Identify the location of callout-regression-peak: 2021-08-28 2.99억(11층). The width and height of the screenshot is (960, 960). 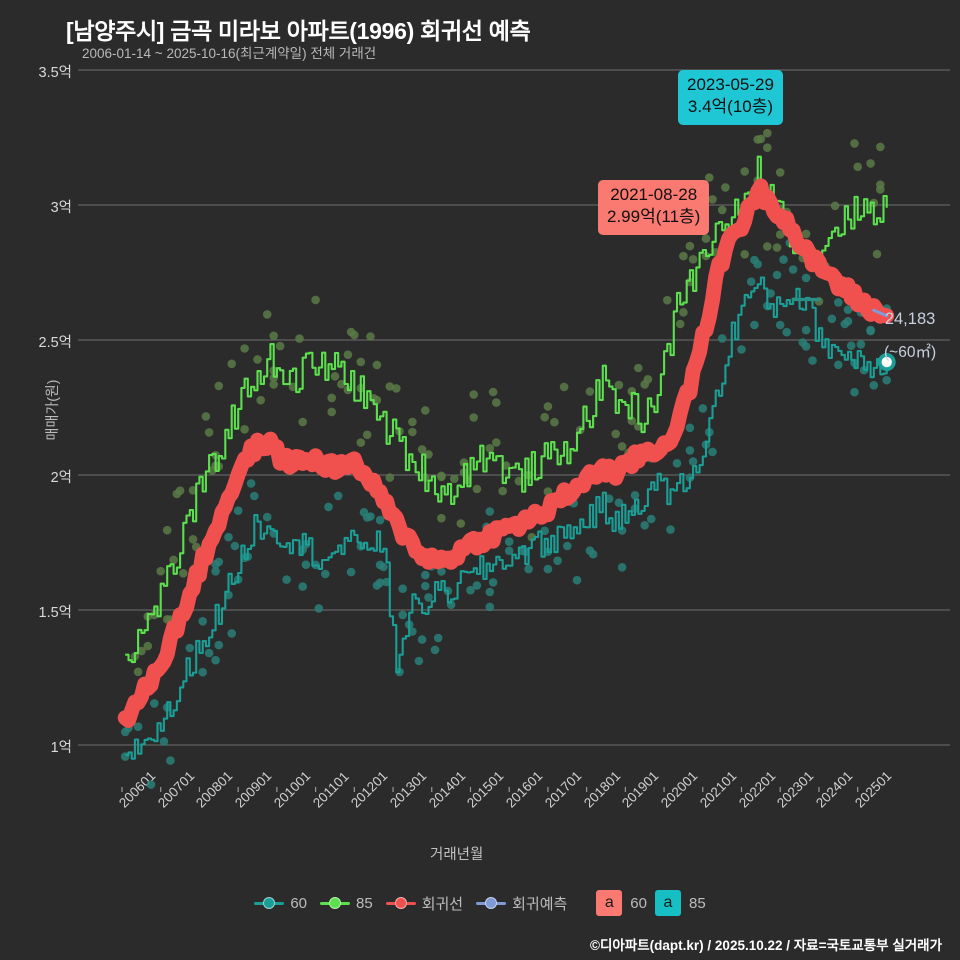
(654, 207).